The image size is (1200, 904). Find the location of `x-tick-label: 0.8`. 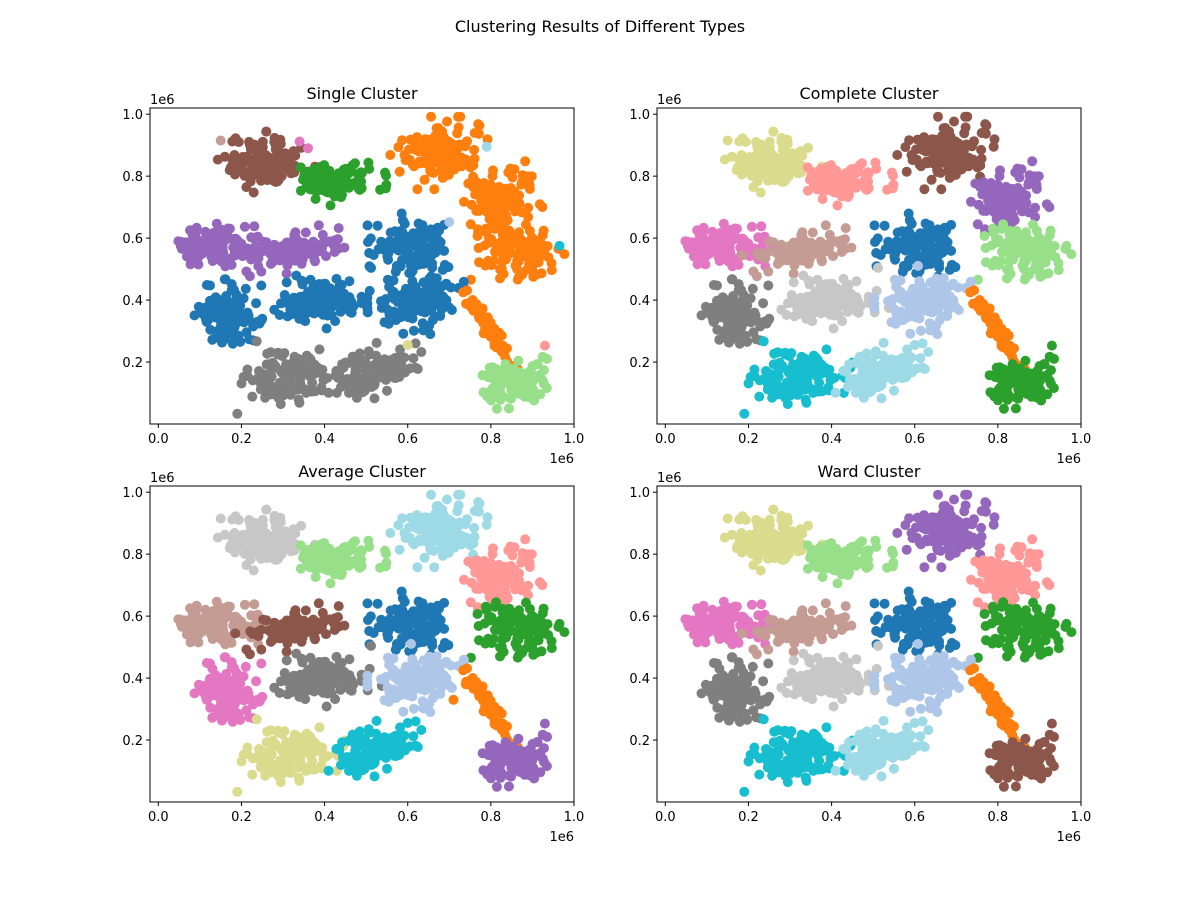

x-tick-label: 0.8 is located at coordinates (998, 439).